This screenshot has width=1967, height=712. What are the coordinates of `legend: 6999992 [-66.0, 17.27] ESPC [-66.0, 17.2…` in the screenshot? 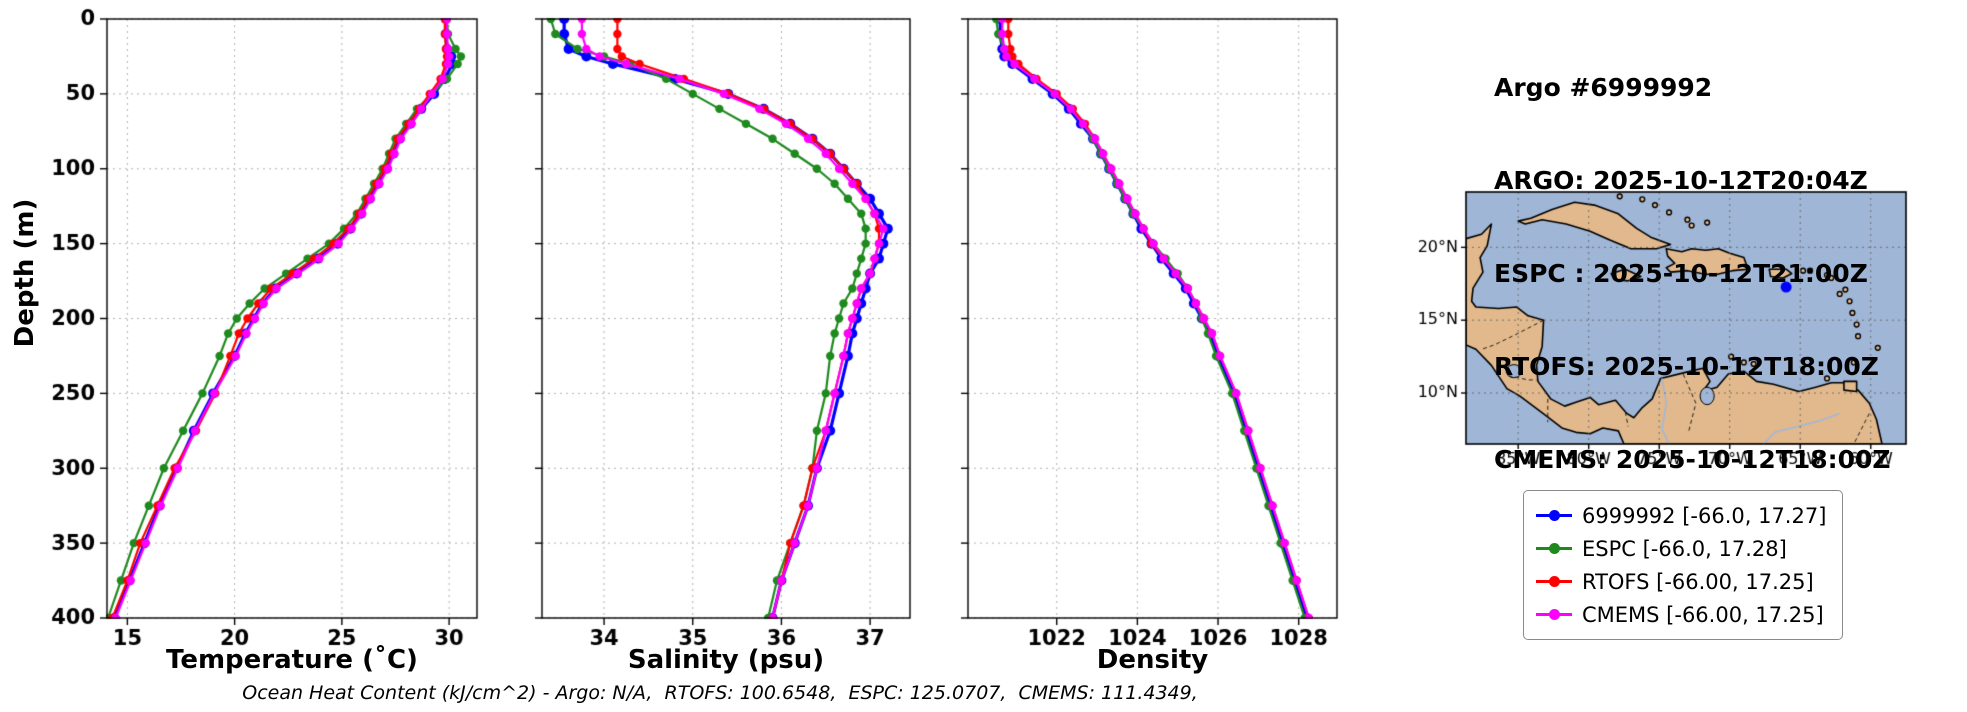 It's located at (1683, 565).